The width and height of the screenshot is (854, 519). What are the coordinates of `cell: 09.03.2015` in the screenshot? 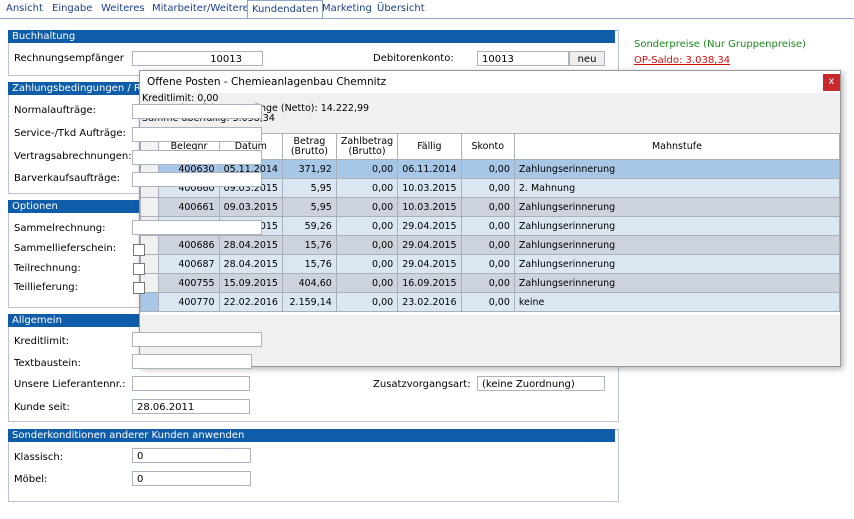 It's located at (250, 207).